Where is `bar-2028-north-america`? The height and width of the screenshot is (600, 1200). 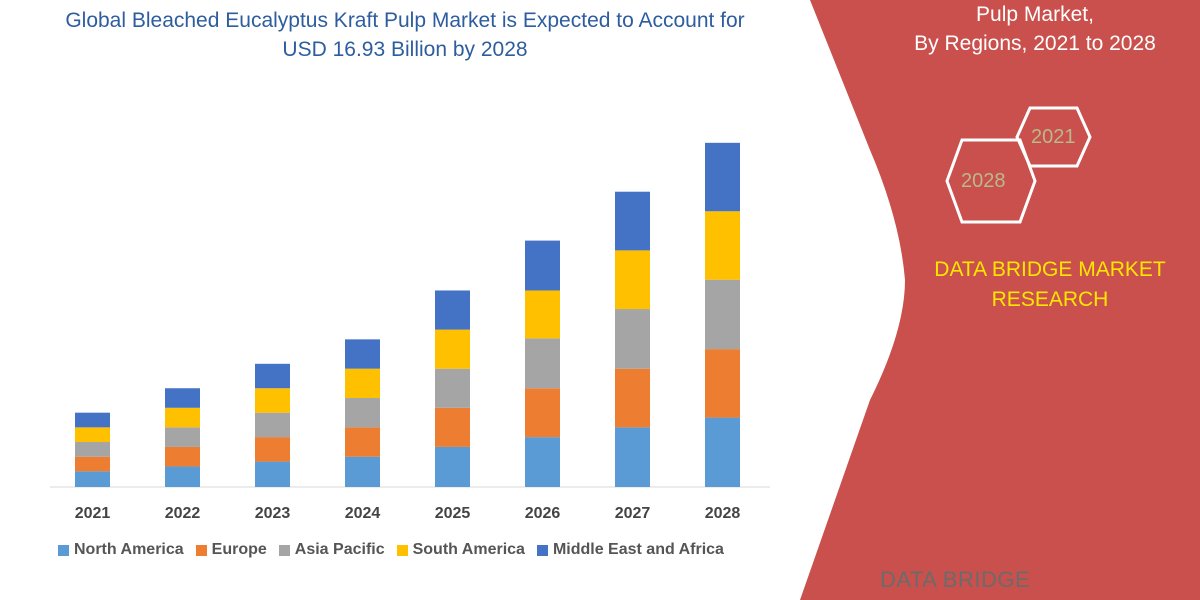 bar-2028-north-america is located at coordinates (722, 452).